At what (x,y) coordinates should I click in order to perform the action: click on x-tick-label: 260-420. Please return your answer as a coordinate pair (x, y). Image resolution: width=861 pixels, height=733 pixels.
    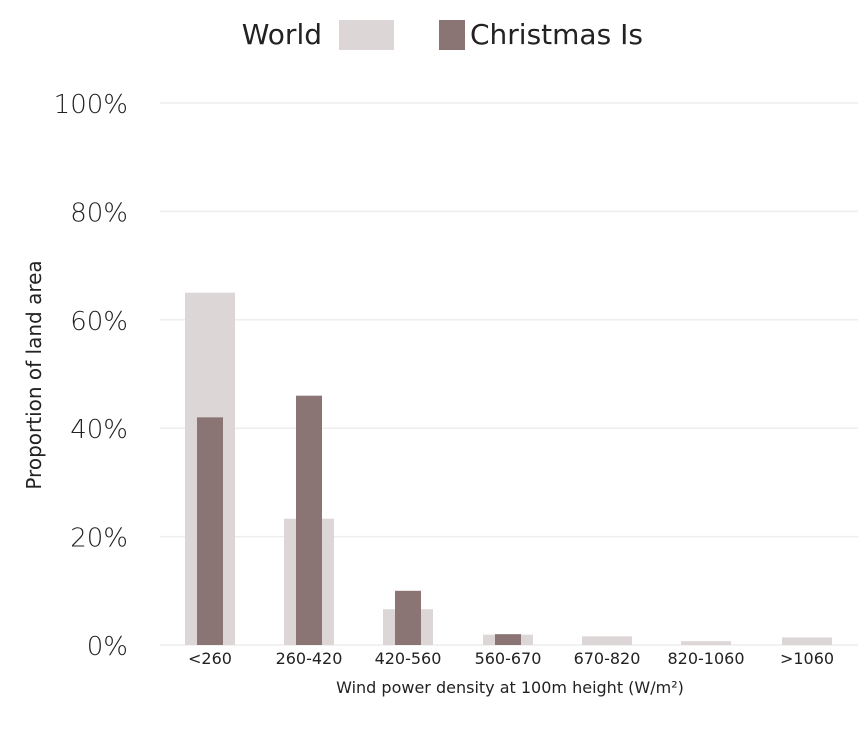
    Looking at the image, I should click on (309, 658).